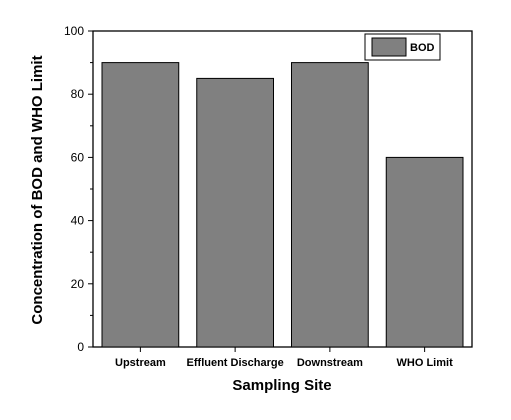 Image resolution: width=511 pixels, height=420 pixels. What do you see at coordinates (281, 385) in the screenshot?
I see `x-axis-title: Sampling Site` at bounding box center [281, 385].